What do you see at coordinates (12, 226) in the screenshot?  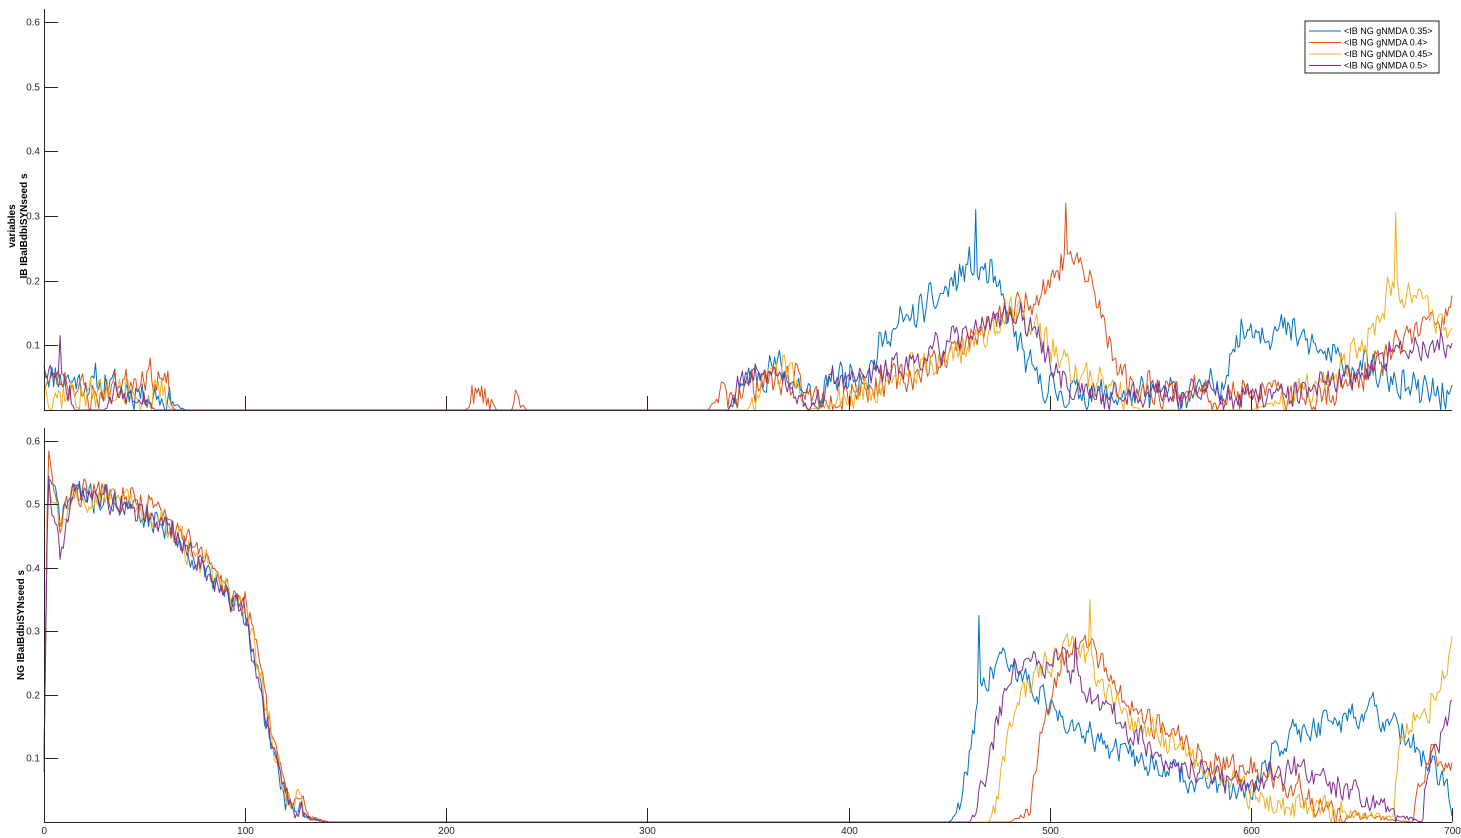 I see `top-y-label-line-1: variables` at bounding box center [12, 226].